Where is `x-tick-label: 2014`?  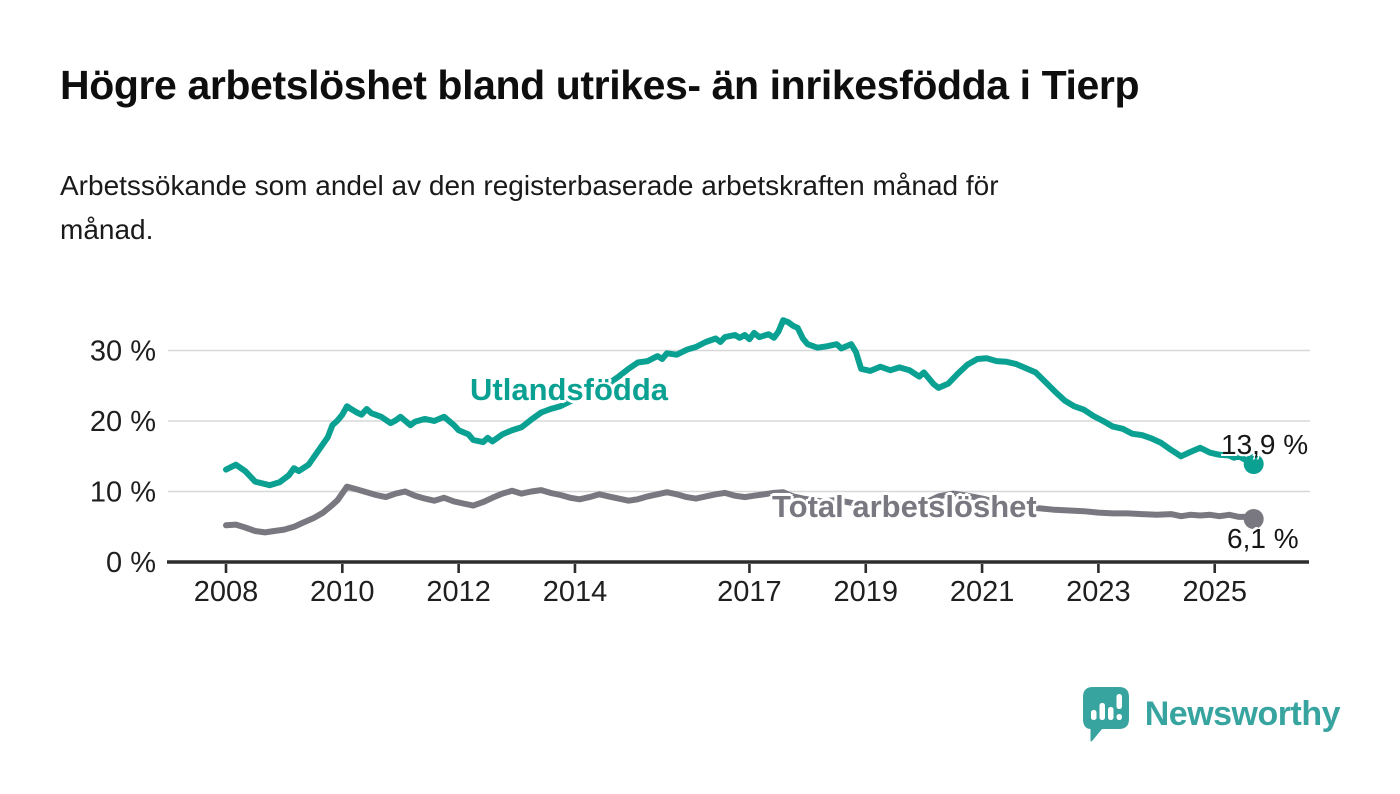
x-tick-label: 2014 is located at coordinates (575, 592).